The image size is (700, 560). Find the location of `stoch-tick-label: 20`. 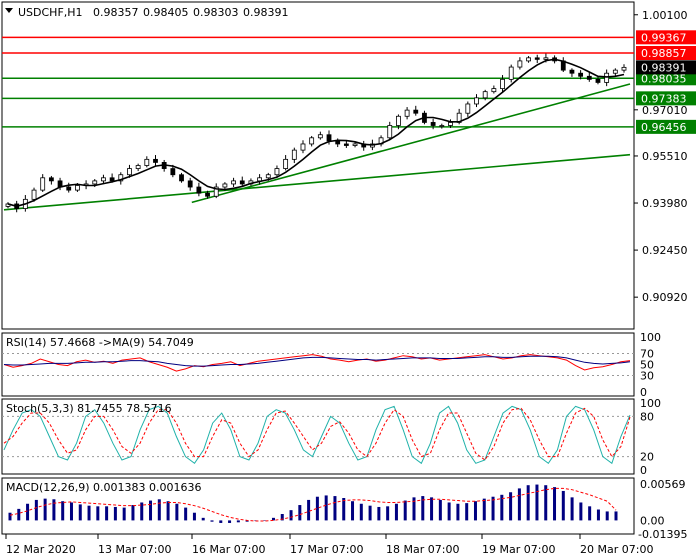

stoch-tick-label: 20 is located at coordinates (647, 457).